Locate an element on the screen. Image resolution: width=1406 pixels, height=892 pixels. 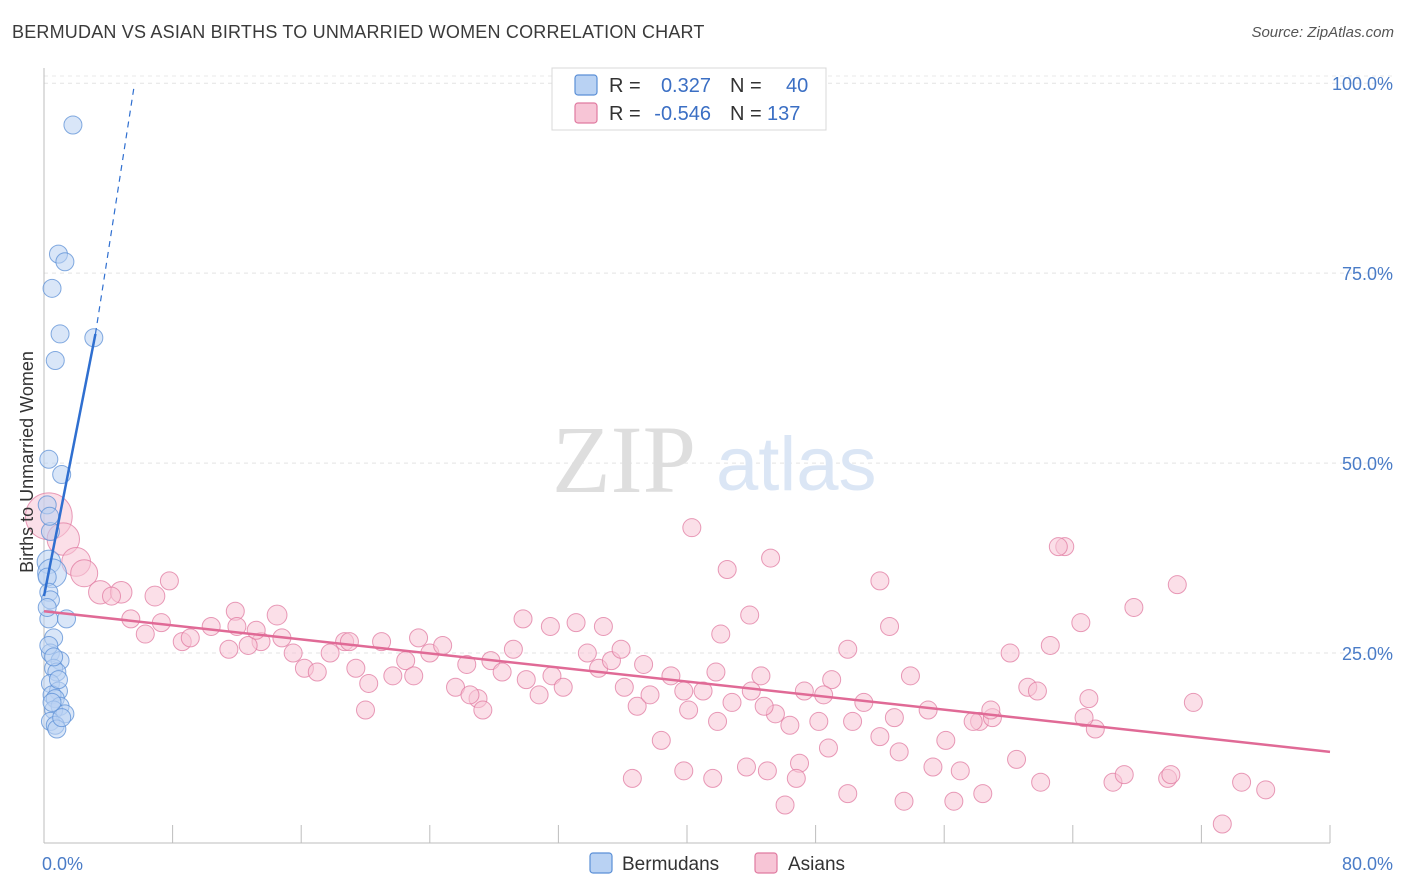
source-label: Source: ZipAtlas.com is located at coordinates (1322, 32).